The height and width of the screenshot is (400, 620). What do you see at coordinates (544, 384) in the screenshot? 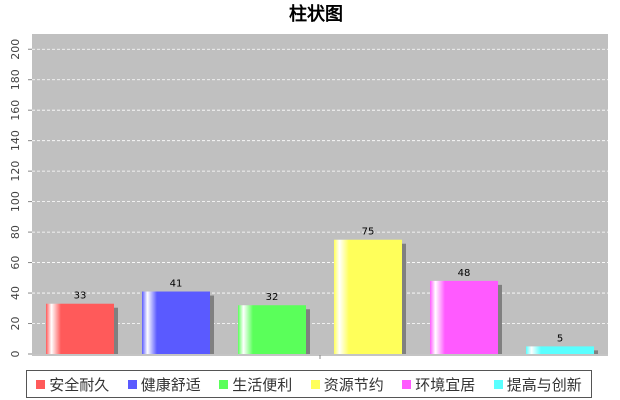
I see `legend-label: 提高与创新` at bounding box center [544, 384].